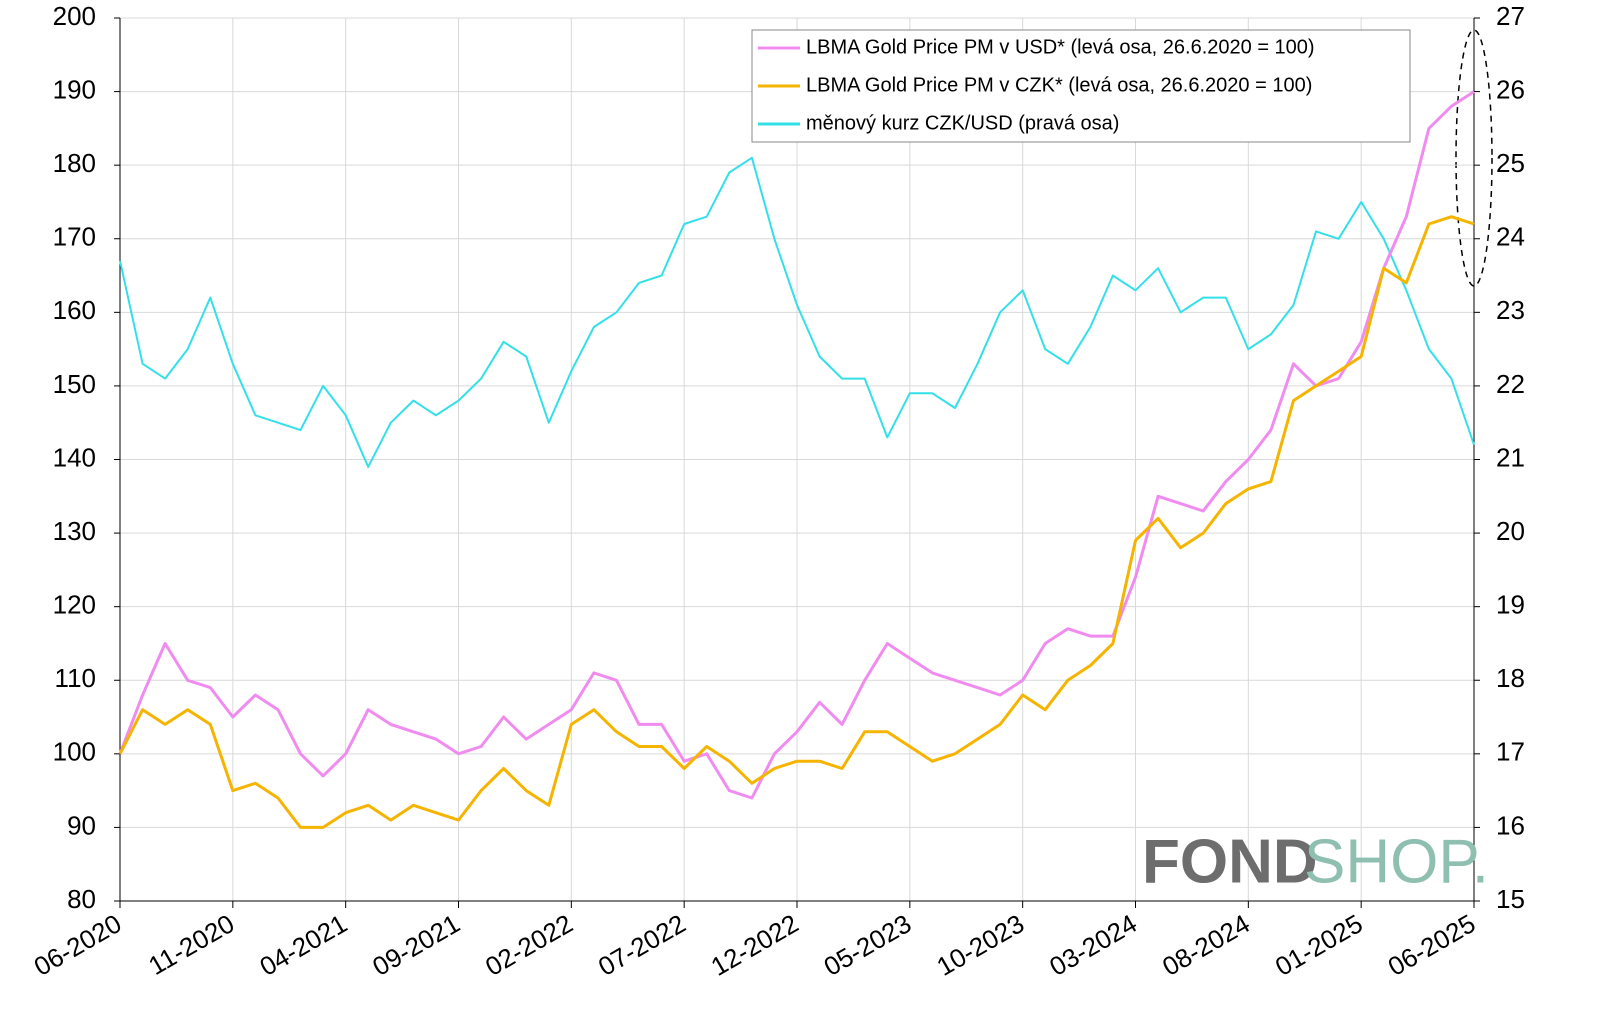 The width and height of the screenshot is (1600, 1034). I want to click on logo-fond: FOND, so click(1230, 861).